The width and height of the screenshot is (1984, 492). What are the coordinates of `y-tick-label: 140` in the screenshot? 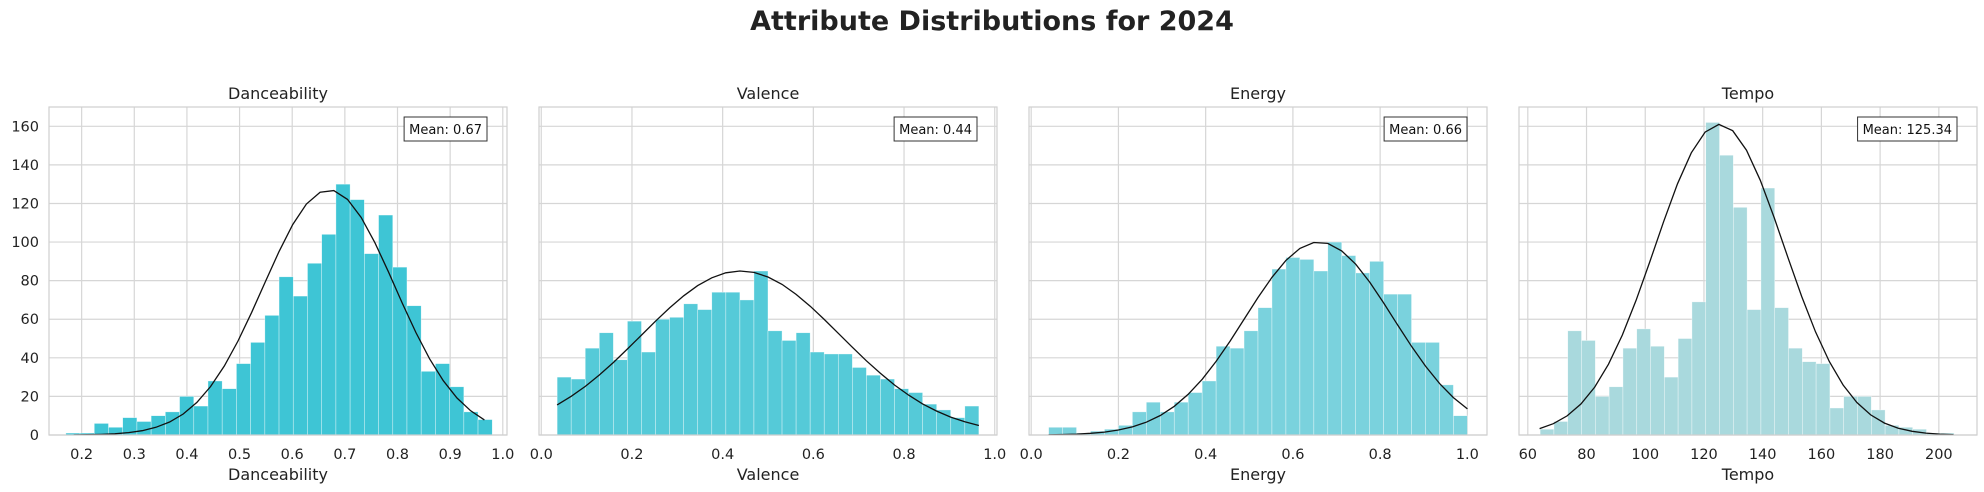 It's located at (25, 166).